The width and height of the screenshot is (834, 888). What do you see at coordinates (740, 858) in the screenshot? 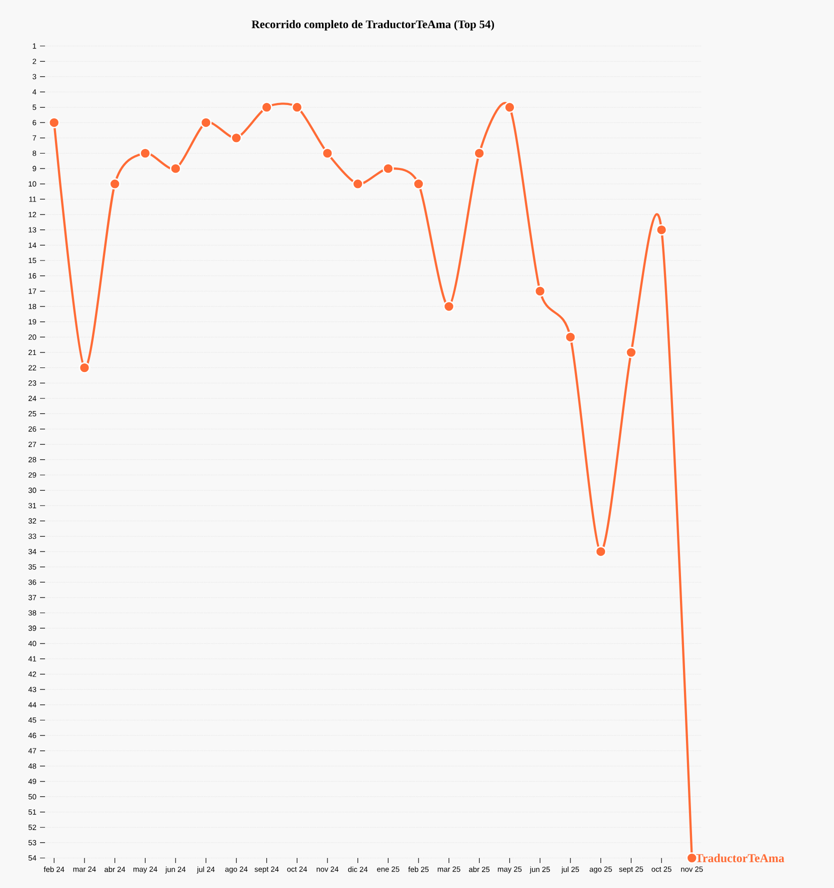
I see `series-label: TraductorTeAma` at bounding box center [740, 858].